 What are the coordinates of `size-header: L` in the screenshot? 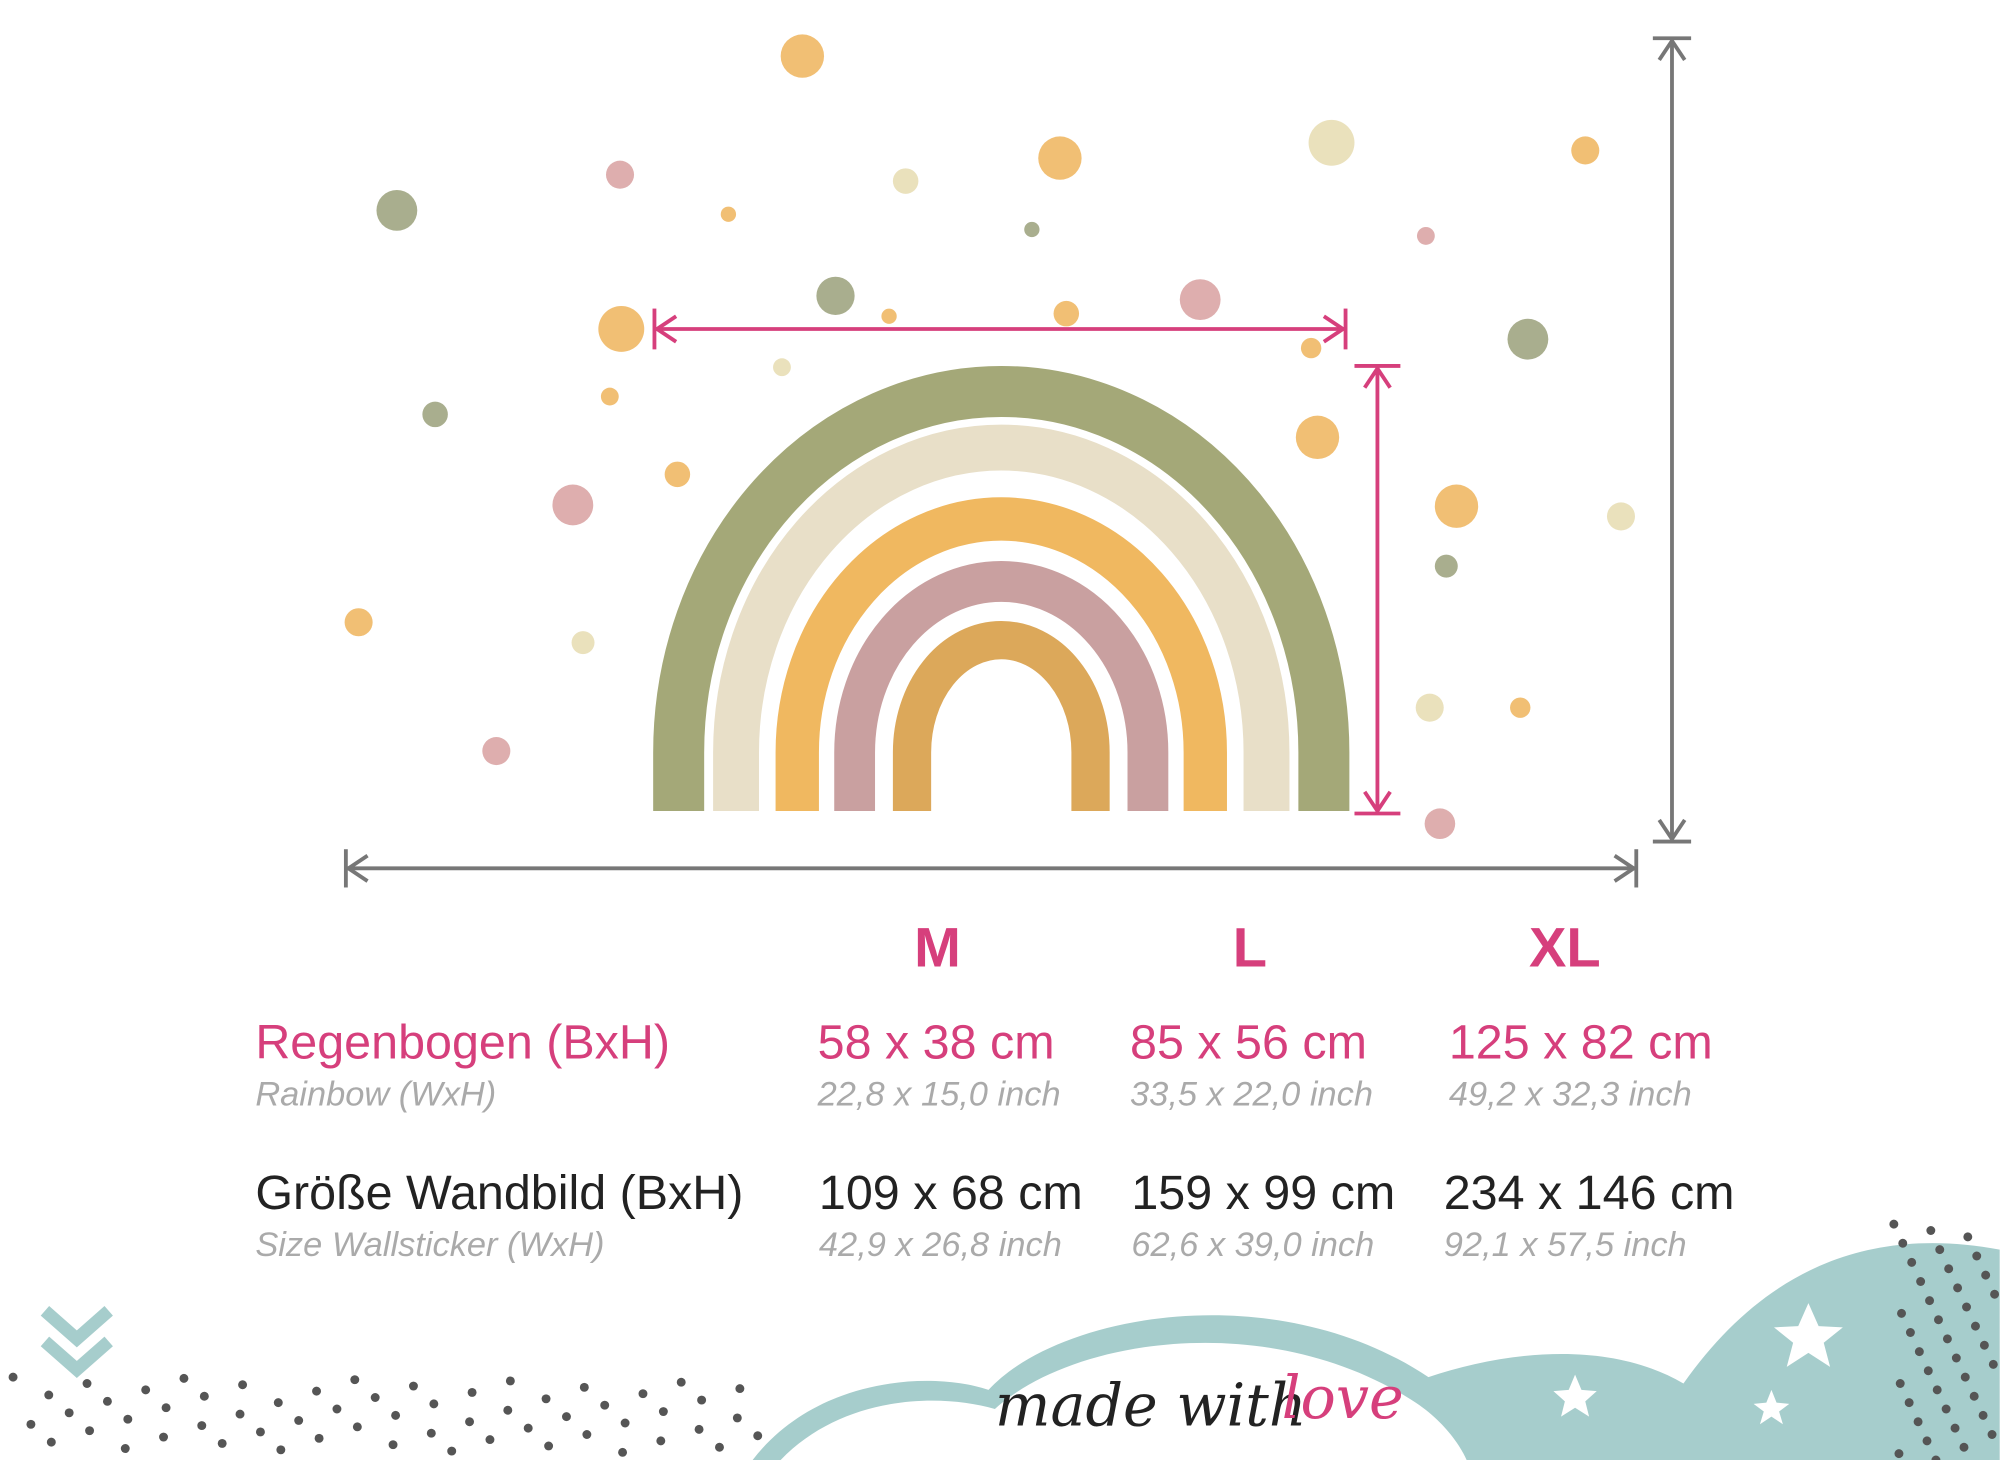 It's located at (1250, 947).